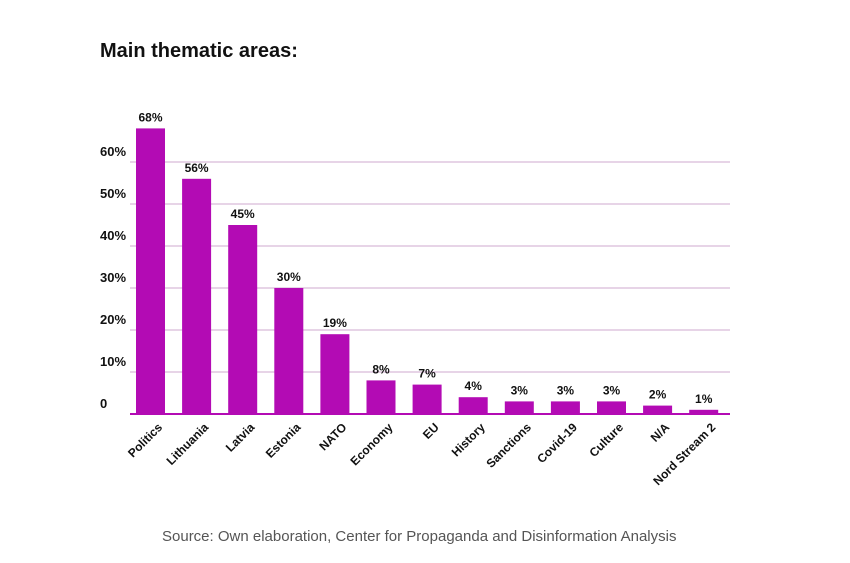  Describe the element at coordinates (607, 440) in the screenshot. I see `category-label: Culture` at that location.